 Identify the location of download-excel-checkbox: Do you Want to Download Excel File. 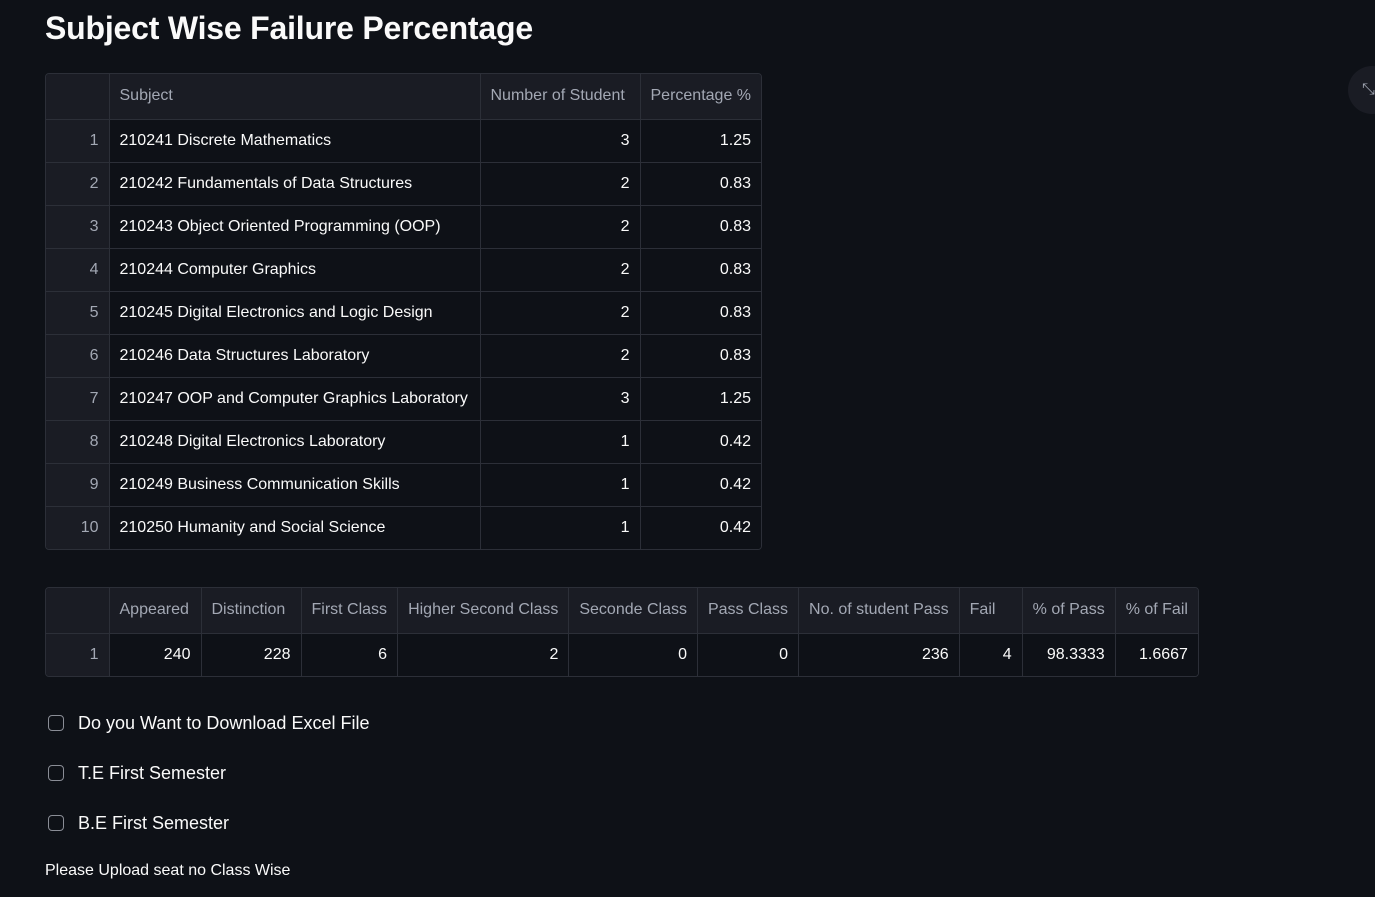
(208, 723).